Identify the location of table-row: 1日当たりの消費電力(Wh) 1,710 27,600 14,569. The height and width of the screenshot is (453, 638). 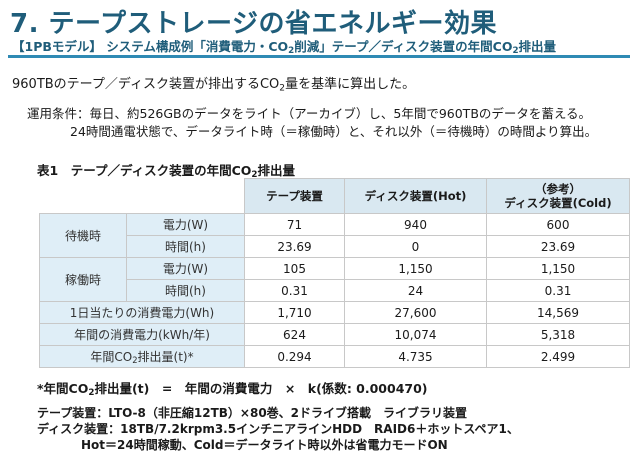
(334, 312).